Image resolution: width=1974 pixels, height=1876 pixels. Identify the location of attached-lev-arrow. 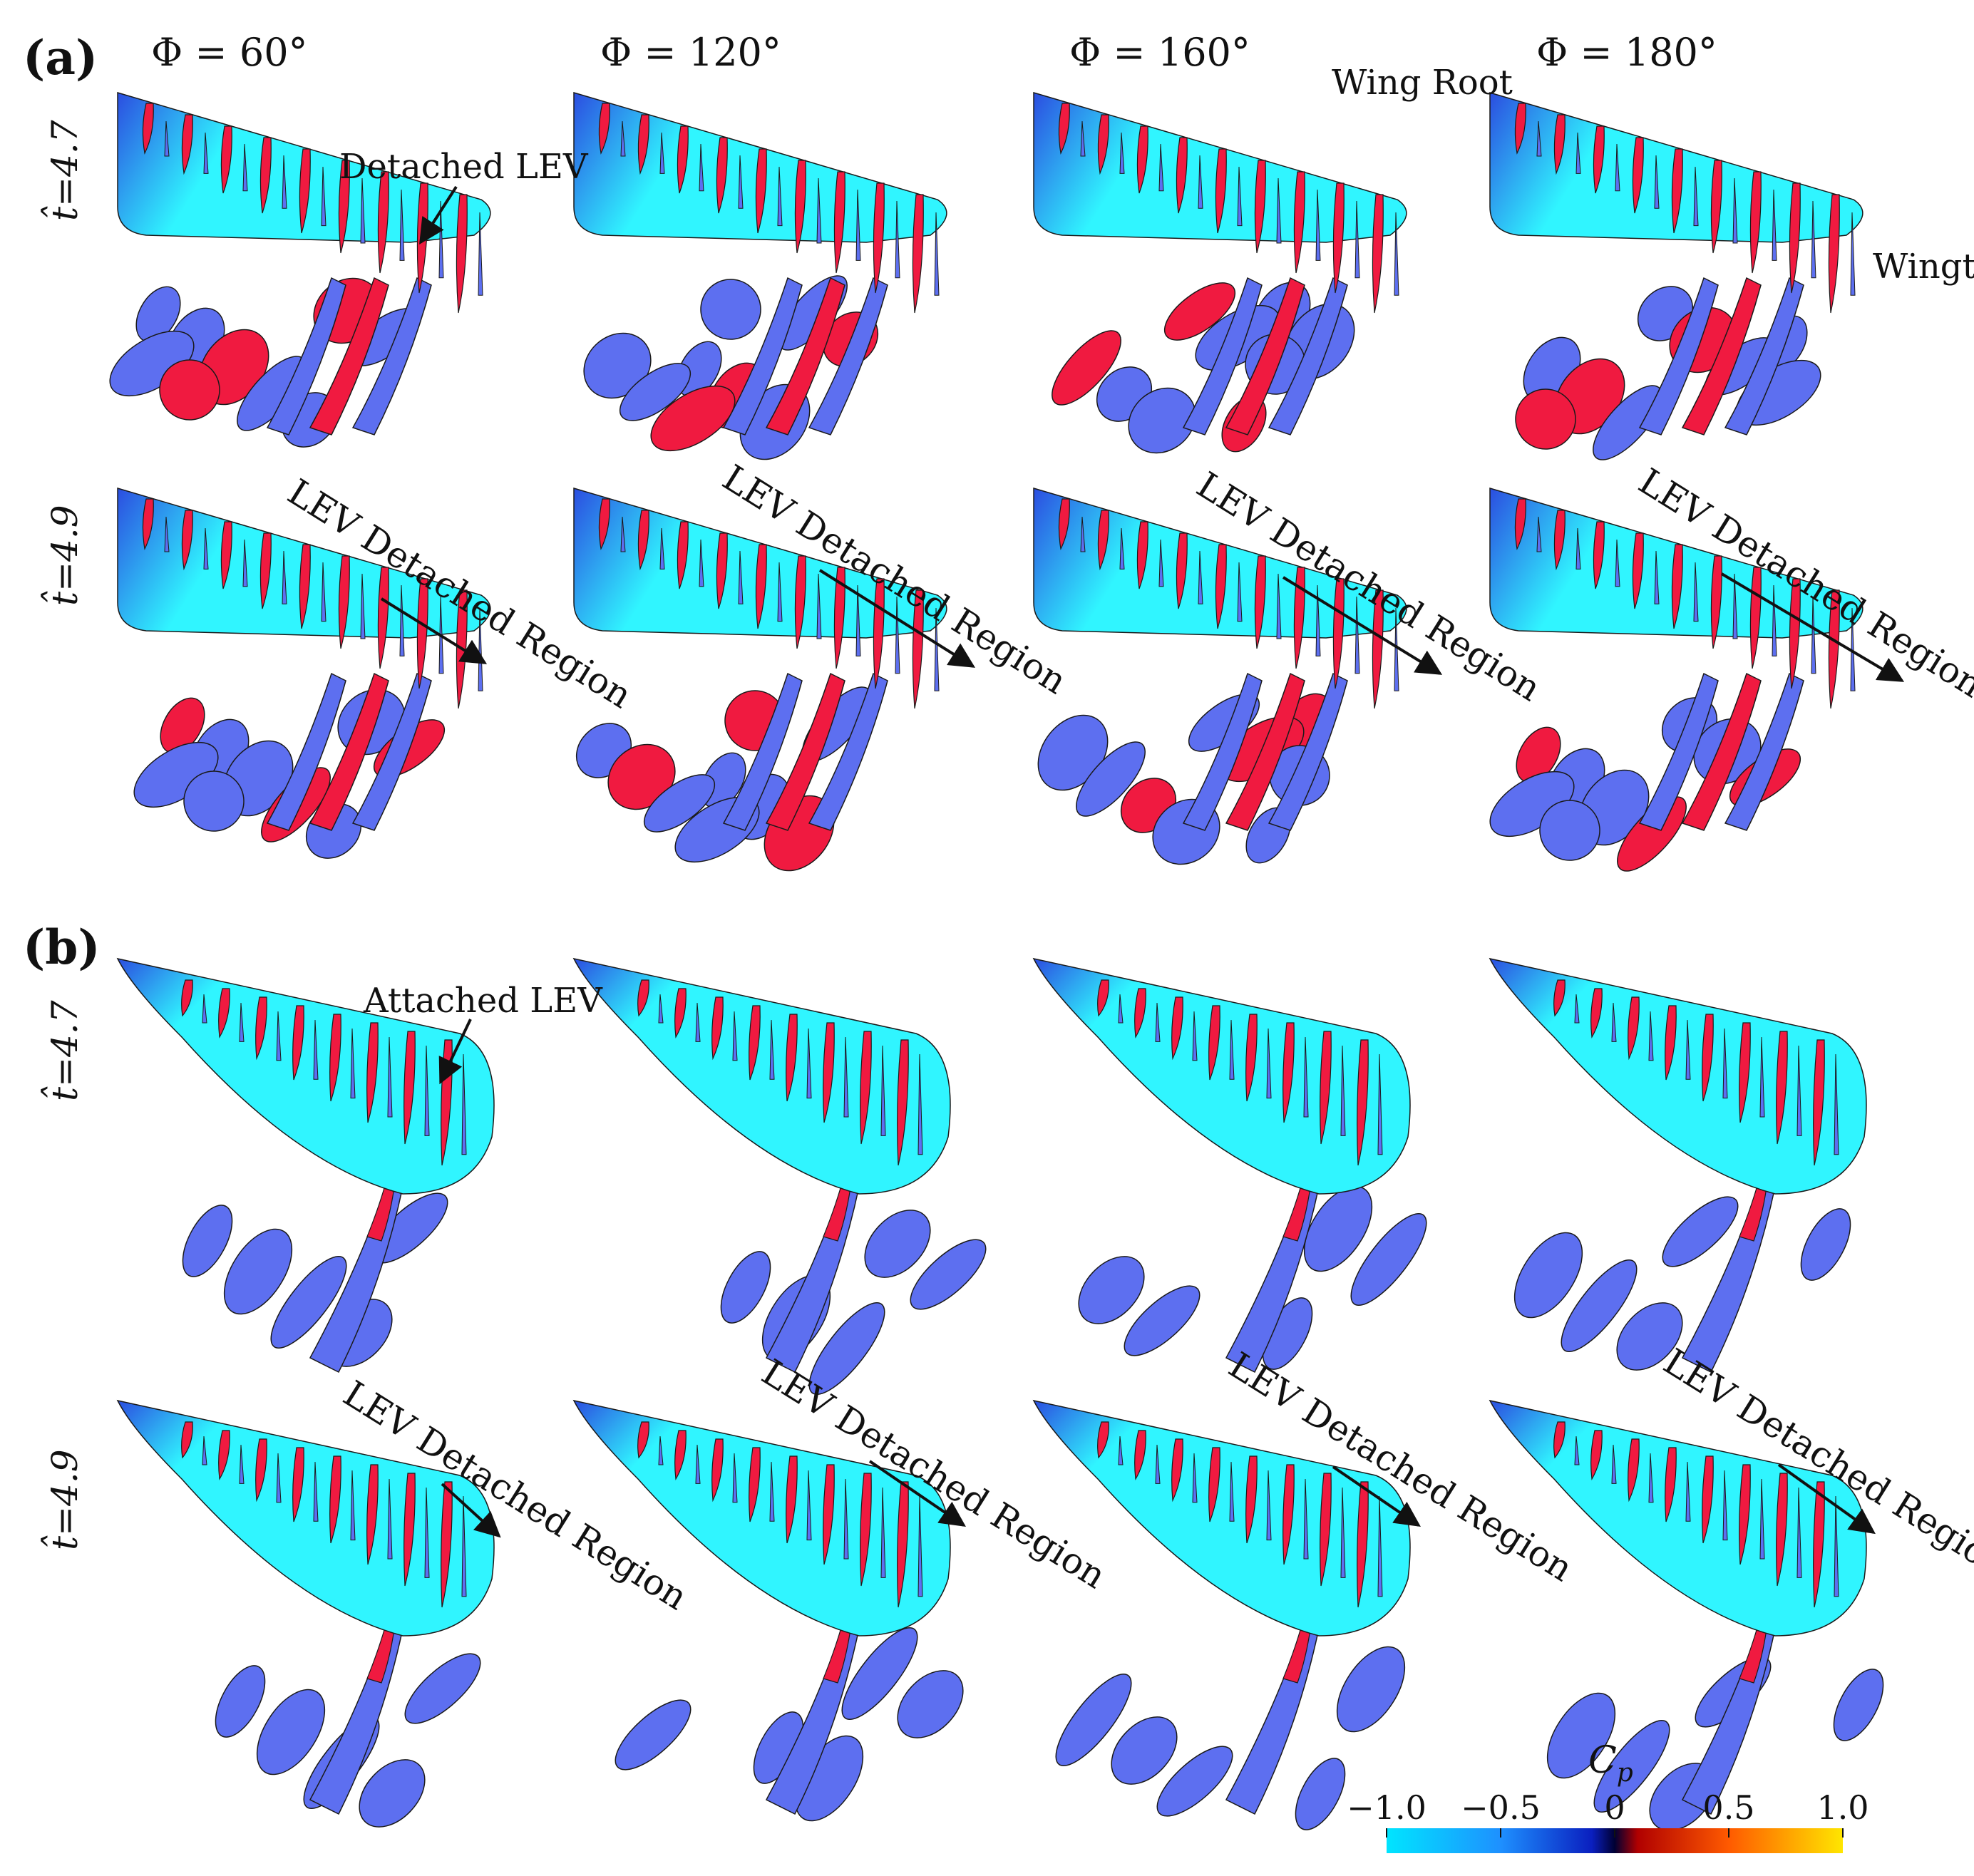
(455, 1052).